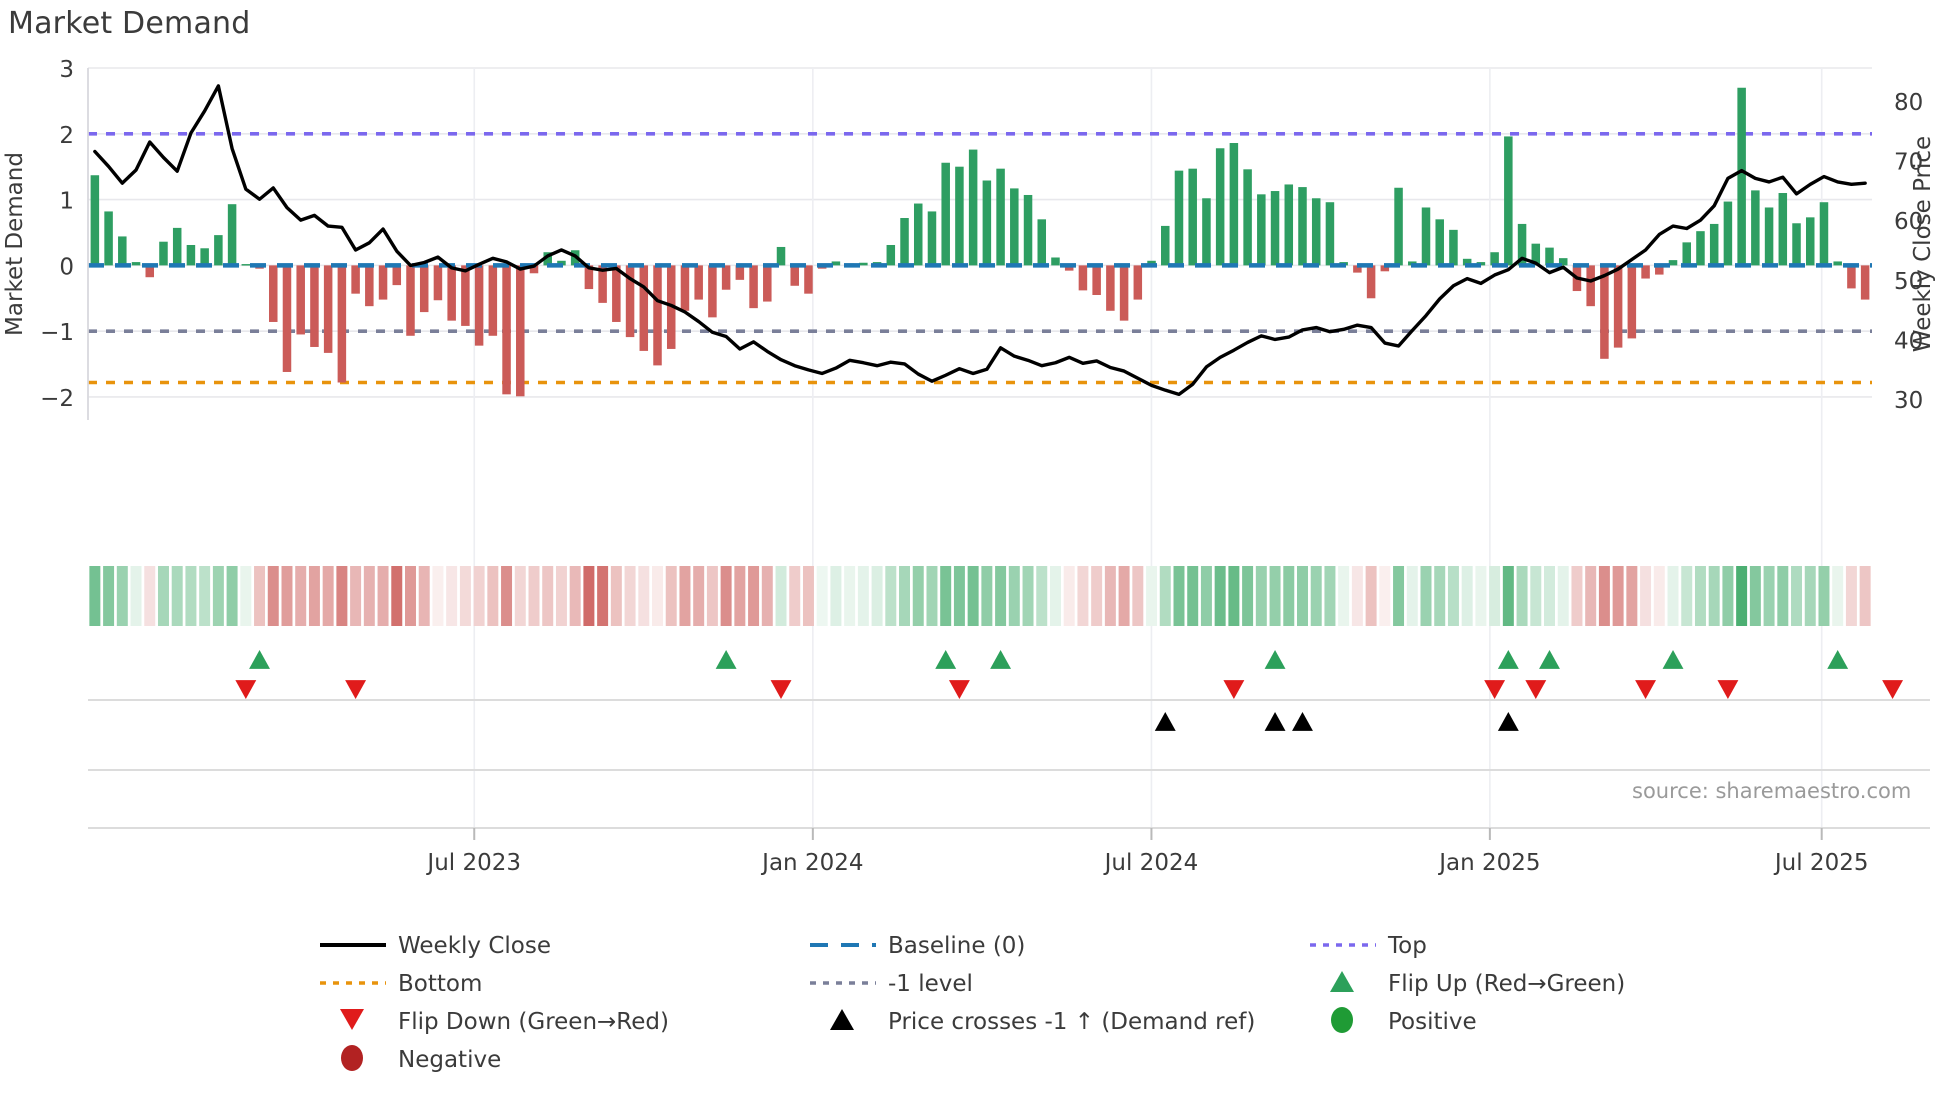 Image resolution: width=1960 pixels, height=1102 pixels. What do you see at coordinates (1771, 791) in the screenshot?
I see `source-attribution: source: sharemaestro.com` at bounding box center [1771, 791].